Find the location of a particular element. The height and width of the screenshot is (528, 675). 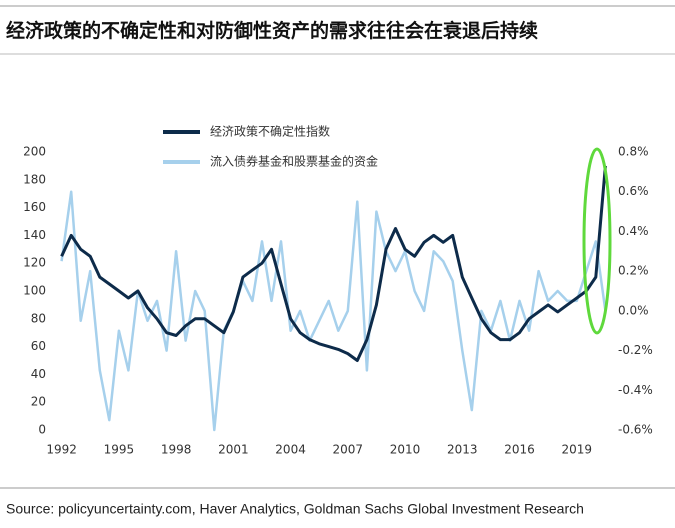

y2-tick-label: 0.6% is located at coordinates (633, 191).